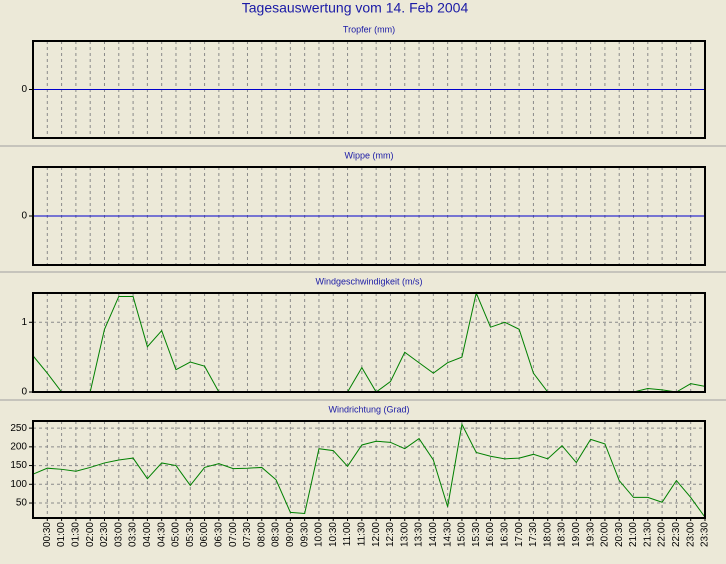 This screenshot has width=726, height=564. Describe the element at coordinates (419, 534) in the screenshot. I see `x-tick-label: 13:30` at that location.